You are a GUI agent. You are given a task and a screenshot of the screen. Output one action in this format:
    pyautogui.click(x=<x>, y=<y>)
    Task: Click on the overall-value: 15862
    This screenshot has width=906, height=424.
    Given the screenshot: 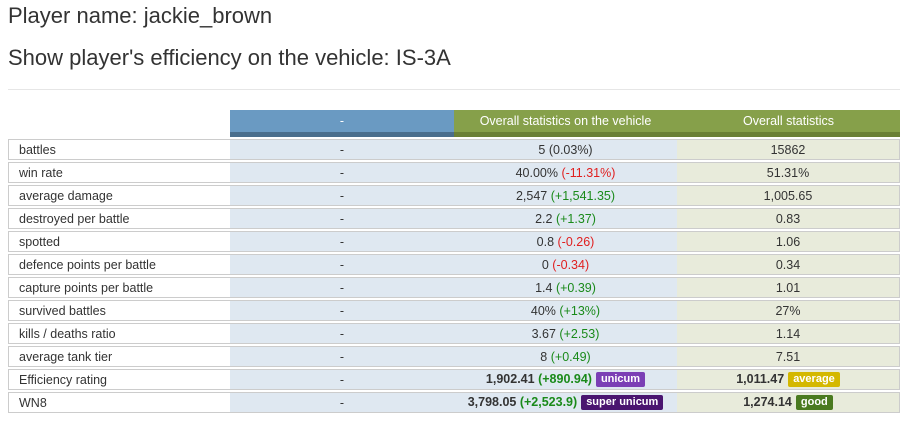 What is the action you would take?
    pyautogui.click(x=788, y=149)
    